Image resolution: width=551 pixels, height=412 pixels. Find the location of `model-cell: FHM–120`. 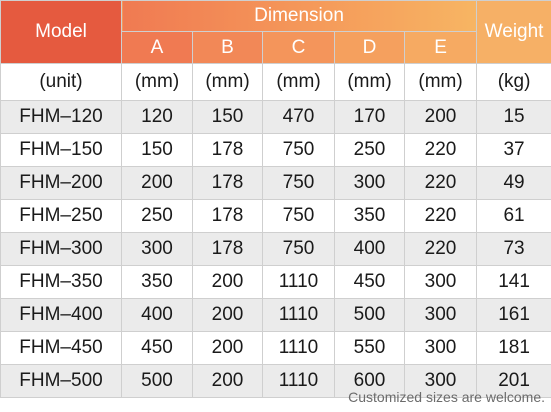

model-cell: FHM–120 is located at coordinates (61, 117).